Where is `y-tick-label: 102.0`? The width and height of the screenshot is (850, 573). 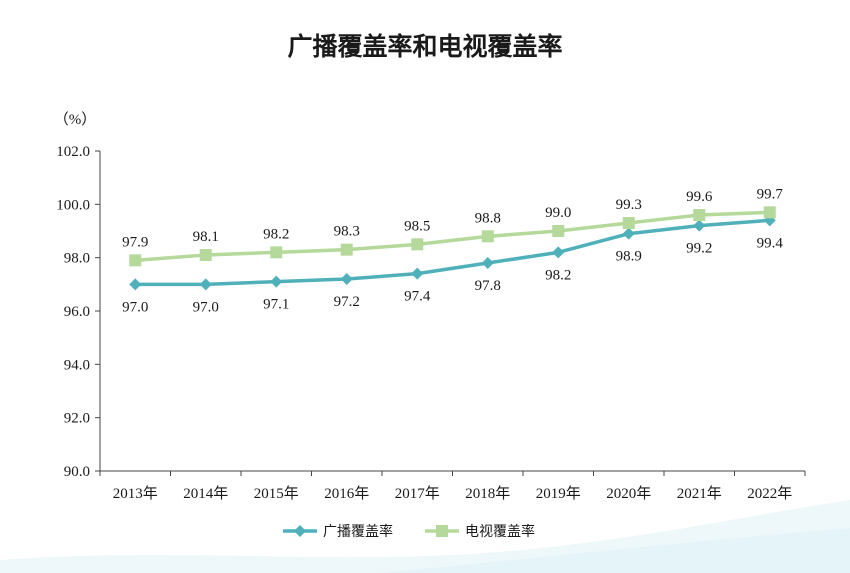
y-tick-label: 102.0 is located at coordinates (73, 152).